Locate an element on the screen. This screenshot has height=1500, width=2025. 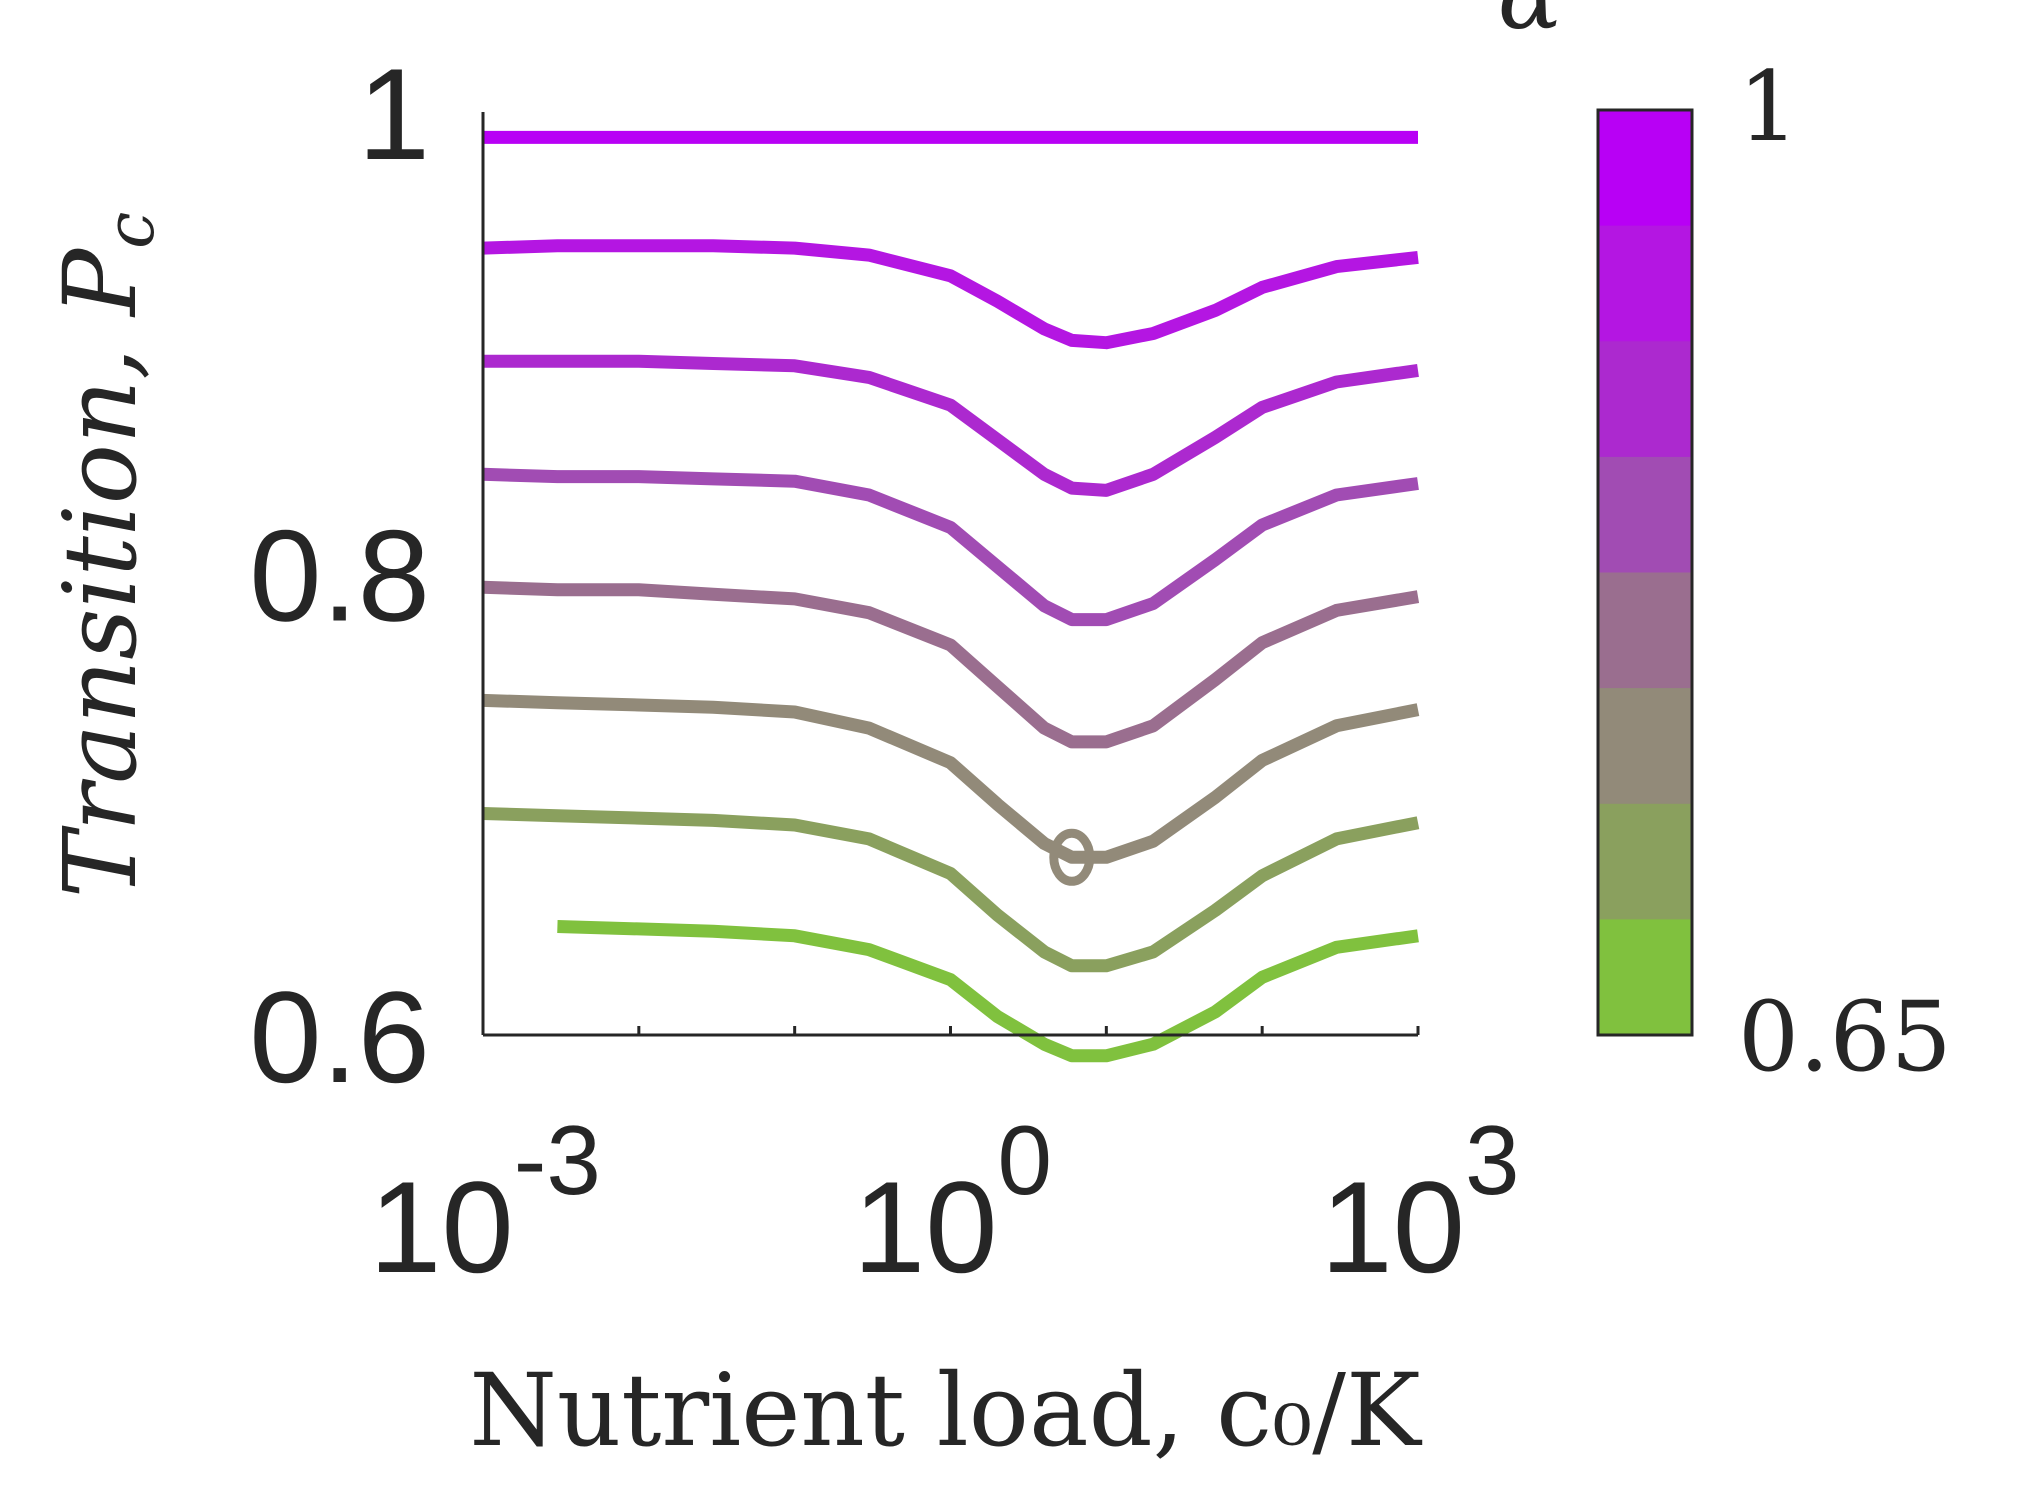
colorbar-label: α is located at coordinates (1530, 25).